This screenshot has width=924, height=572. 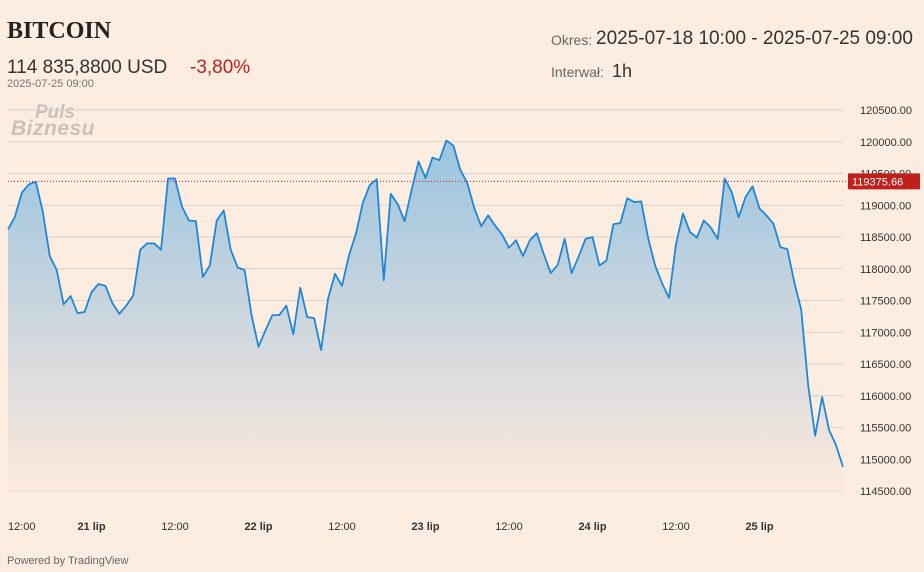 What do you see at coordinates (622, 71) in the screenshot?
I see `interval-value: 1h` at bounding box center [622, 71].